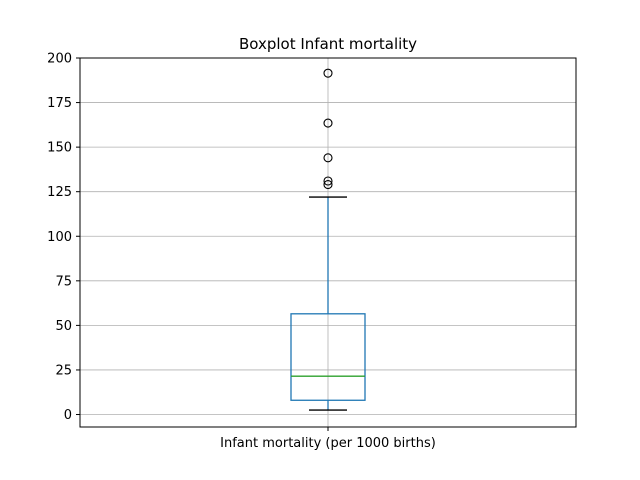 Image resolution: width=640 pixels, height=480 pixels. I want to click on y-tick-label: 50, so click(63, 326).